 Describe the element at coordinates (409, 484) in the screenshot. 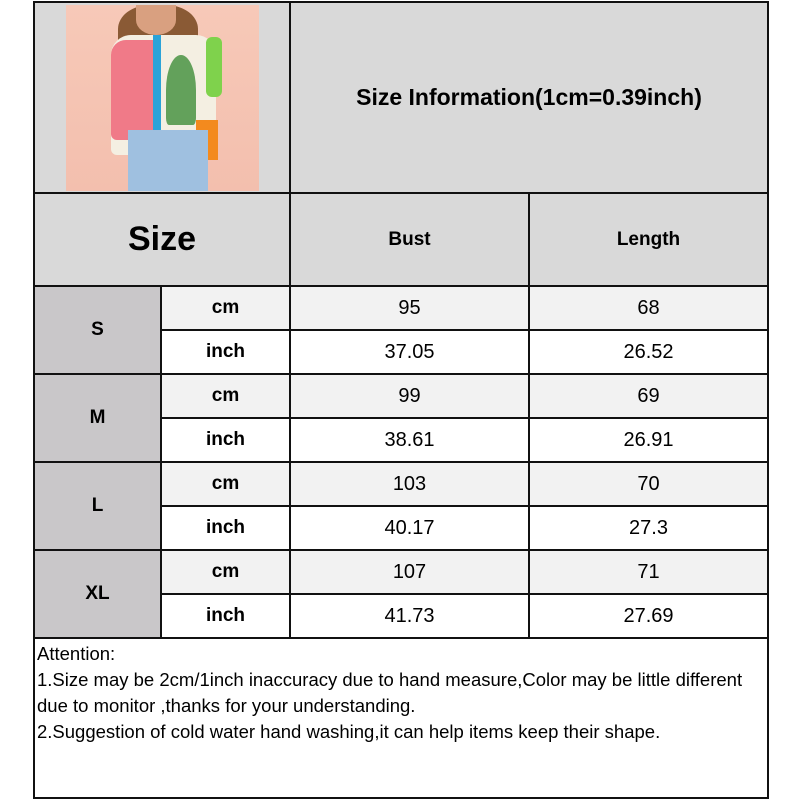

I see `bust-value: 103` at that location.